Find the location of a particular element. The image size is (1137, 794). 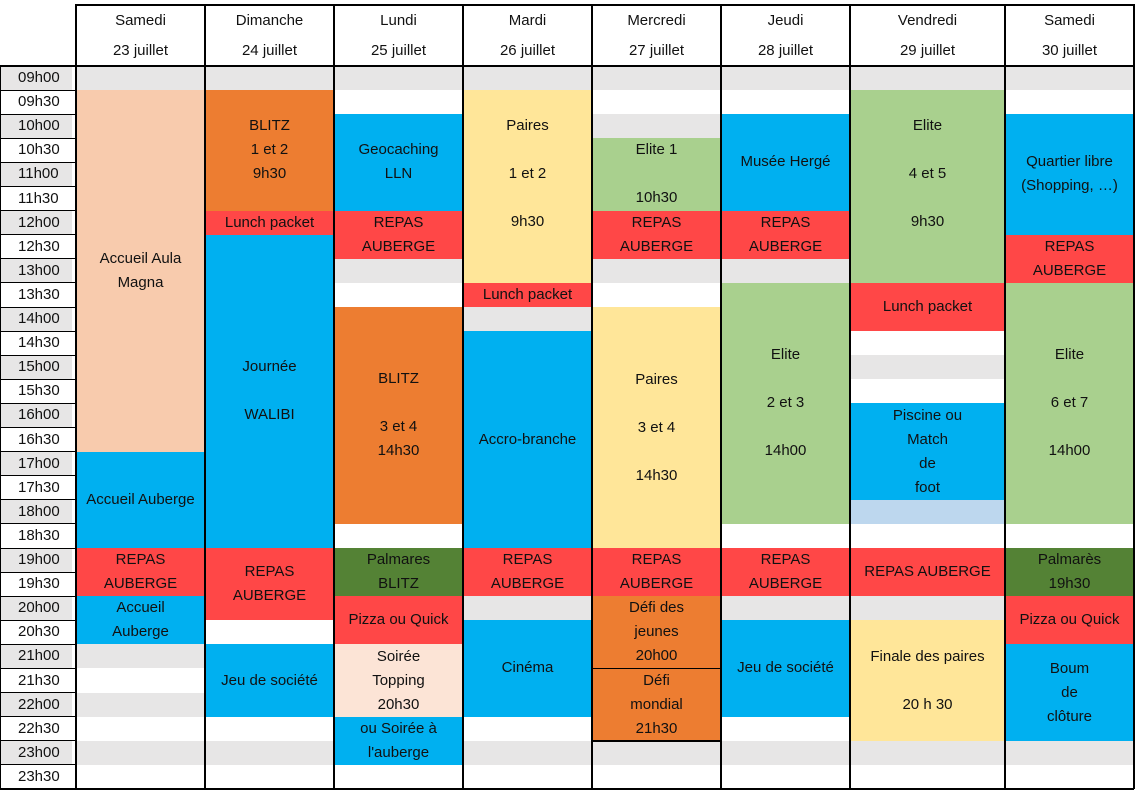

time-label: 22h00 is located at coordinates (36, 704).